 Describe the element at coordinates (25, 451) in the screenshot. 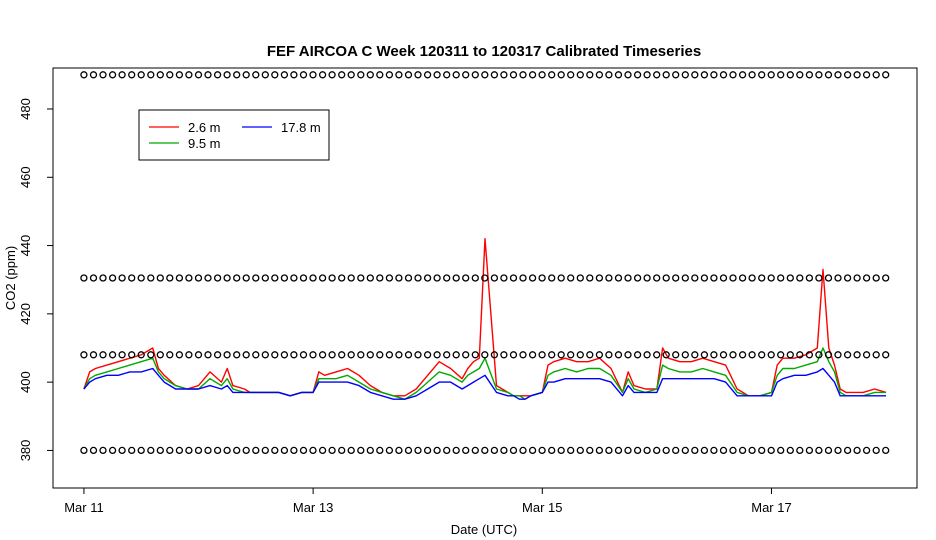

I see `y-tick-label: 380` at that location.